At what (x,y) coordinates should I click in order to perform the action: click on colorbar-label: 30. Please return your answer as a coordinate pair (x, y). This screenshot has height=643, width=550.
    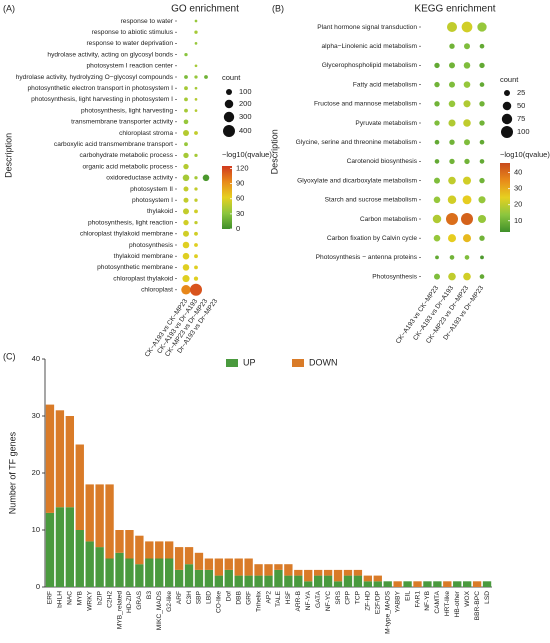
    Looking at the image, I should click on (518, 188).